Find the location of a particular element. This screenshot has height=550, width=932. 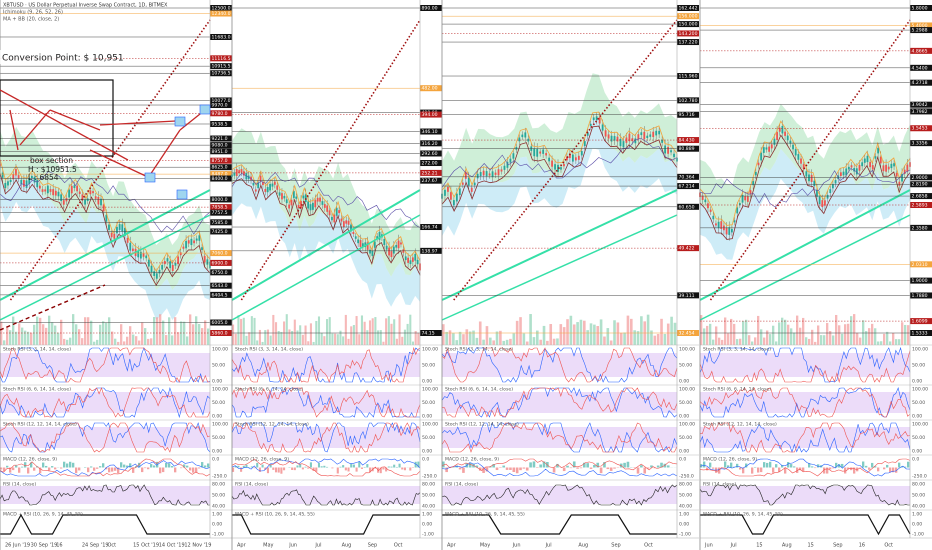

price-label: 137.220 is located at coordinates (688, 43).